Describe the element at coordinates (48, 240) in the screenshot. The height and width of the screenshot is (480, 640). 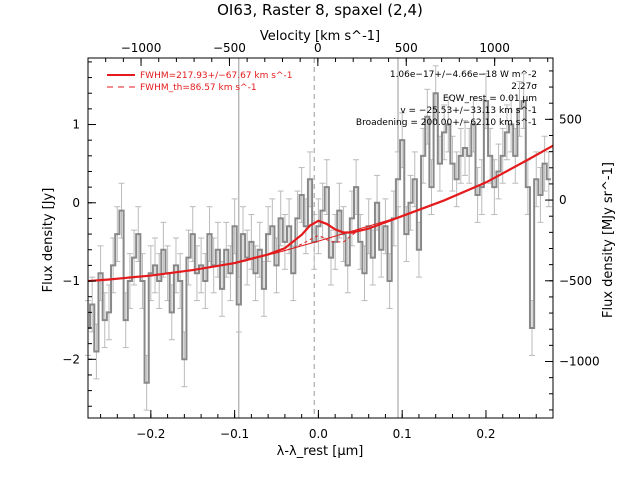
I see `y-axis-title: Flux density [Jy]` at that location.